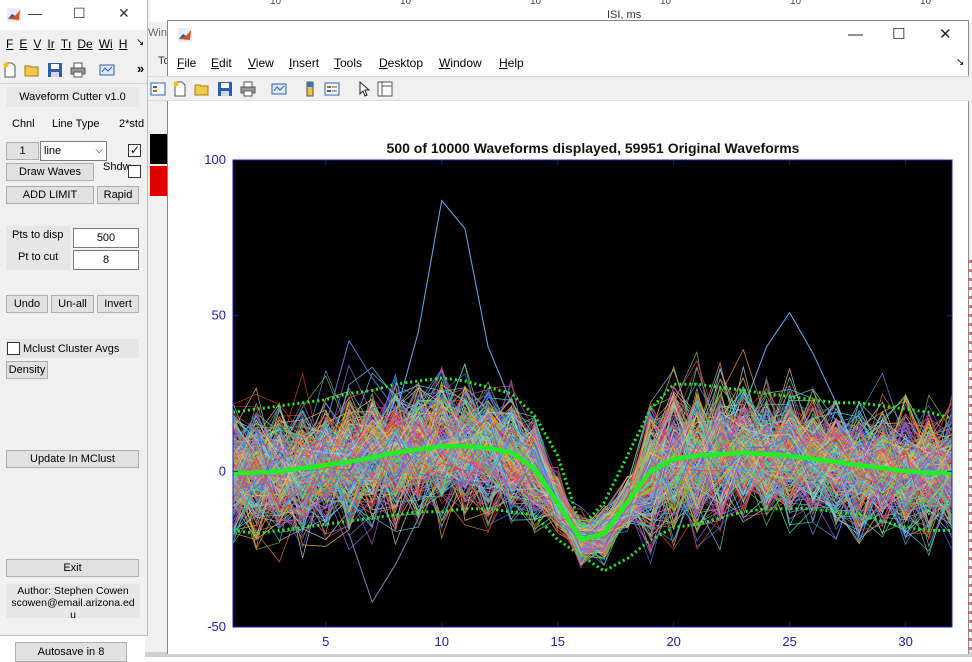 The height and width of the screenshot is (662, 972). Describe the element at coordinates (53, 151) in the screenshot. I see `line-type-value: line` at that location.